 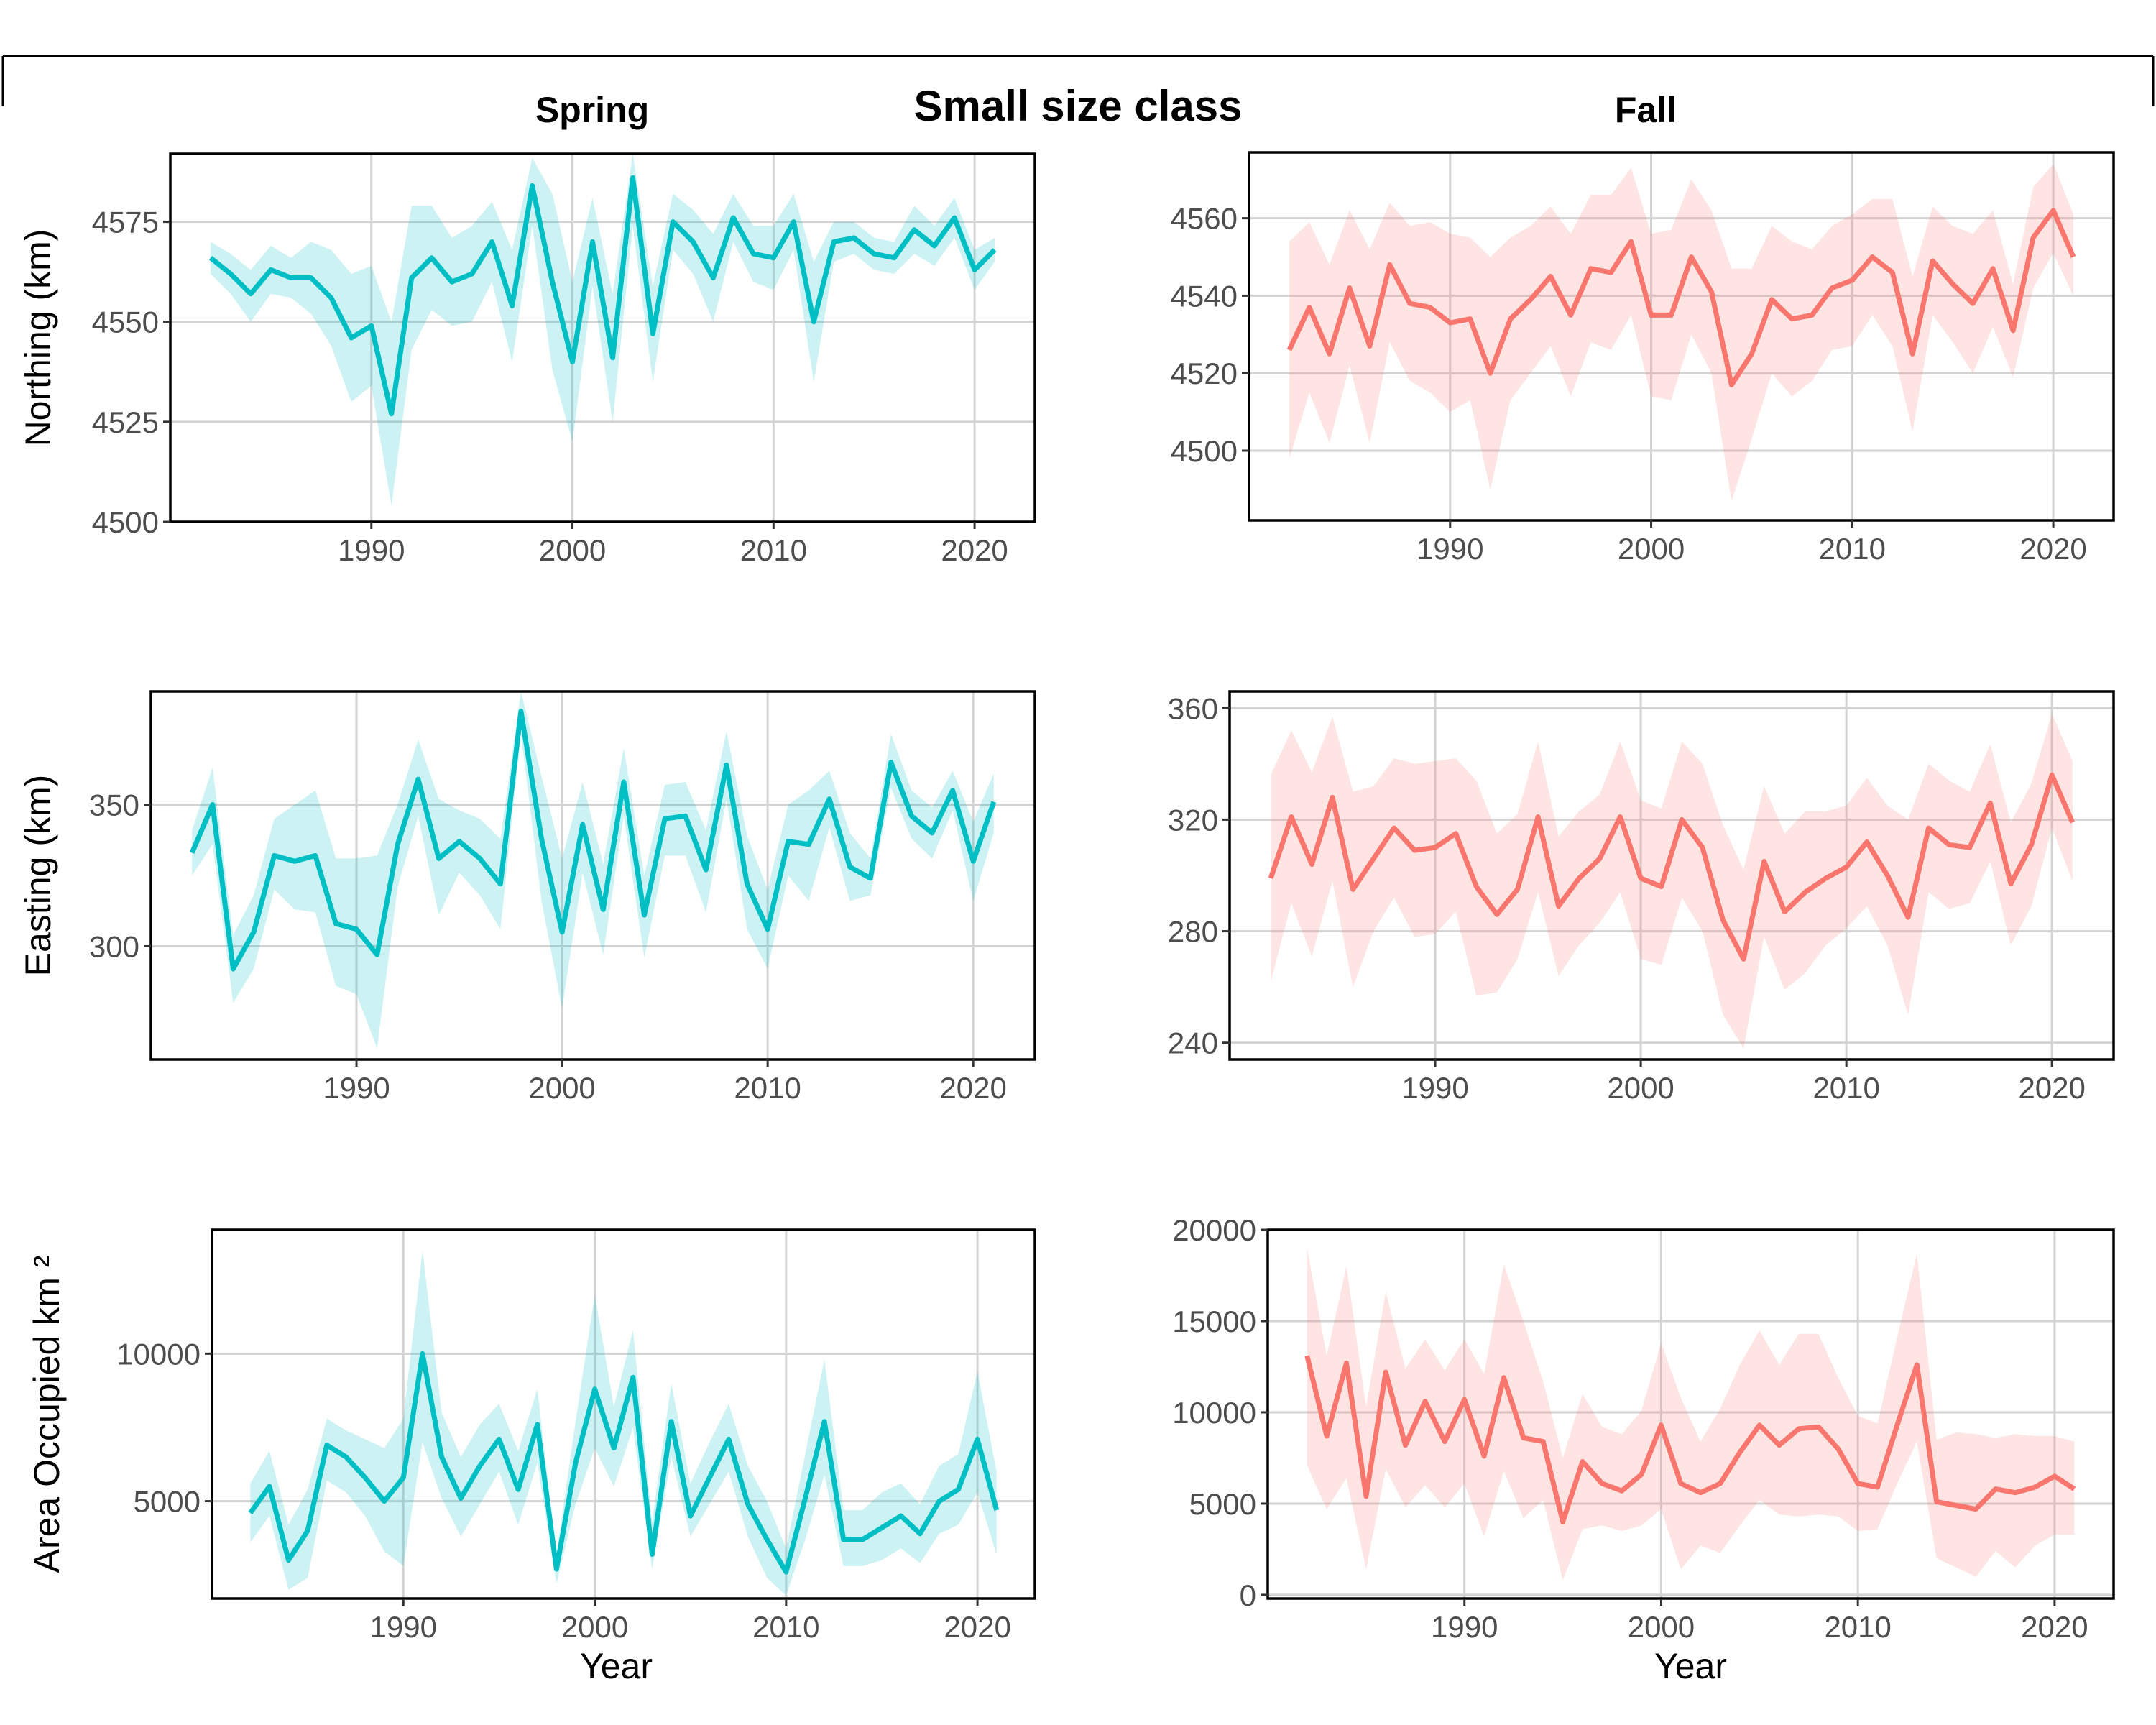 I want to click on column-title-fall: Fall, so click(x=1646, y=110).